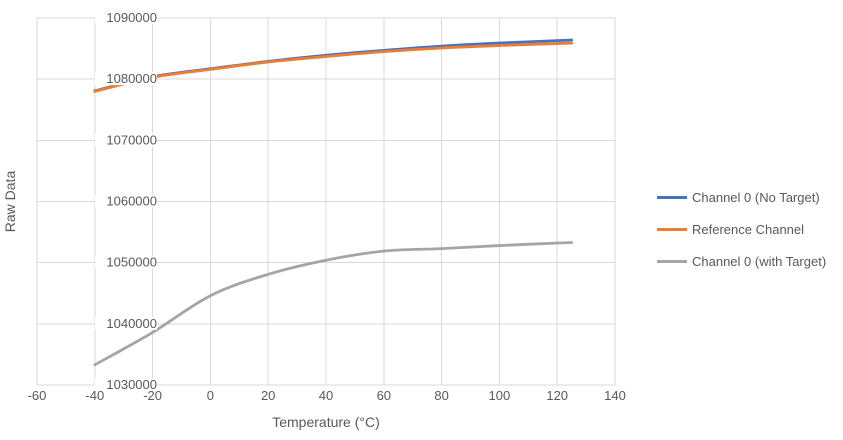  What do you see at coordinates (759, 261) in the screenshot?
I see `legend-label: Channel 0 (with Target)` at bounding box center [759, 261].